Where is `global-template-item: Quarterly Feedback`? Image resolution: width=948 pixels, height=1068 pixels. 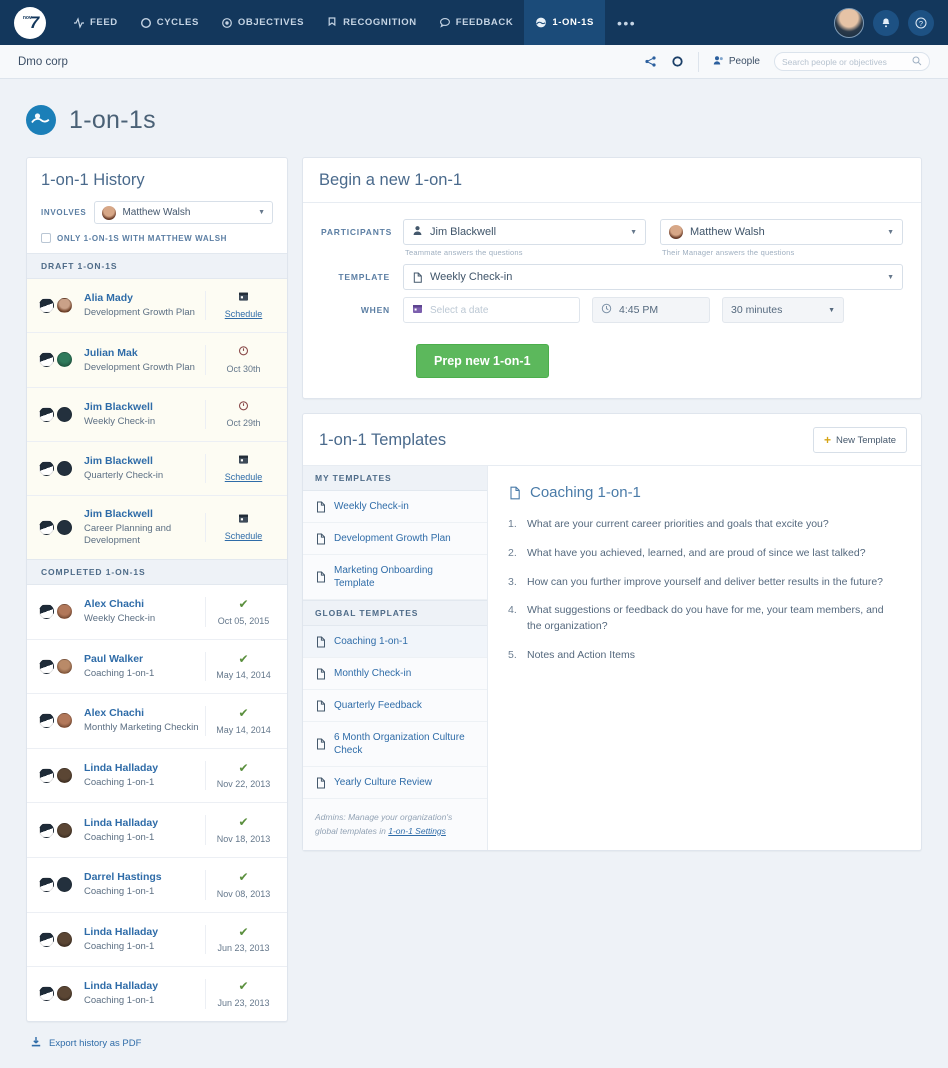
global-template-item: Quarterly Feedback is located at coordinates (395, 706).